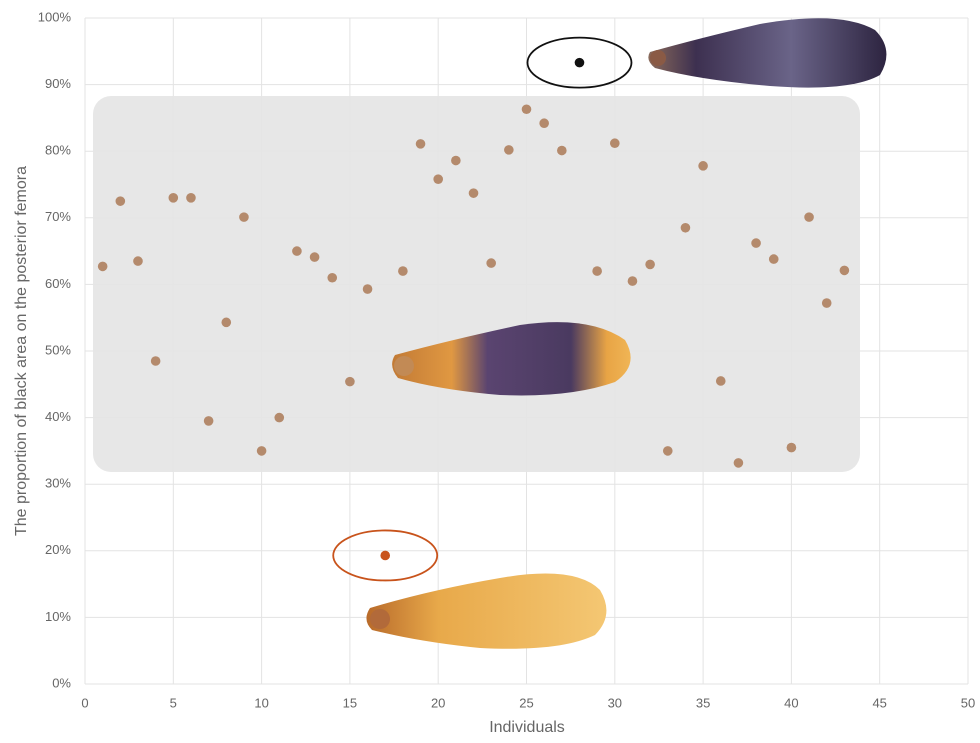 This screenshot has height=743, width=980. Describe the element at coordinates (58, 549) in the screenshot. I see `y-tick-label: 20%` at that location.